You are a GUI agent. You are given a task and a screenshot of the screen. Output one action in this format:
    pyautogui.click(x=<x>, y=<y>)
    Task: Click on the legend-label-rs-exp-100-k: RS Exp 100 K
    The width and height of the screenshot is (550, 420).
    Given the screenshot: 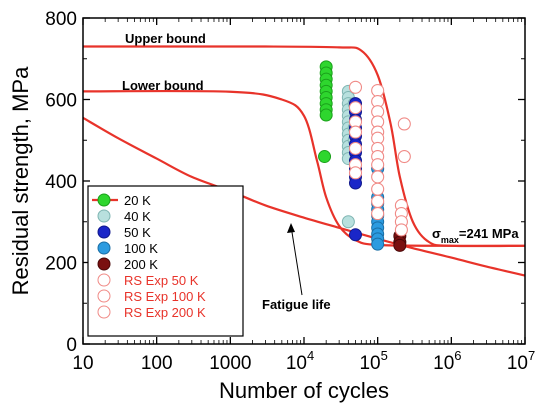 What is the action you would take?
    pyautogui.click(x=165, y=296)
    